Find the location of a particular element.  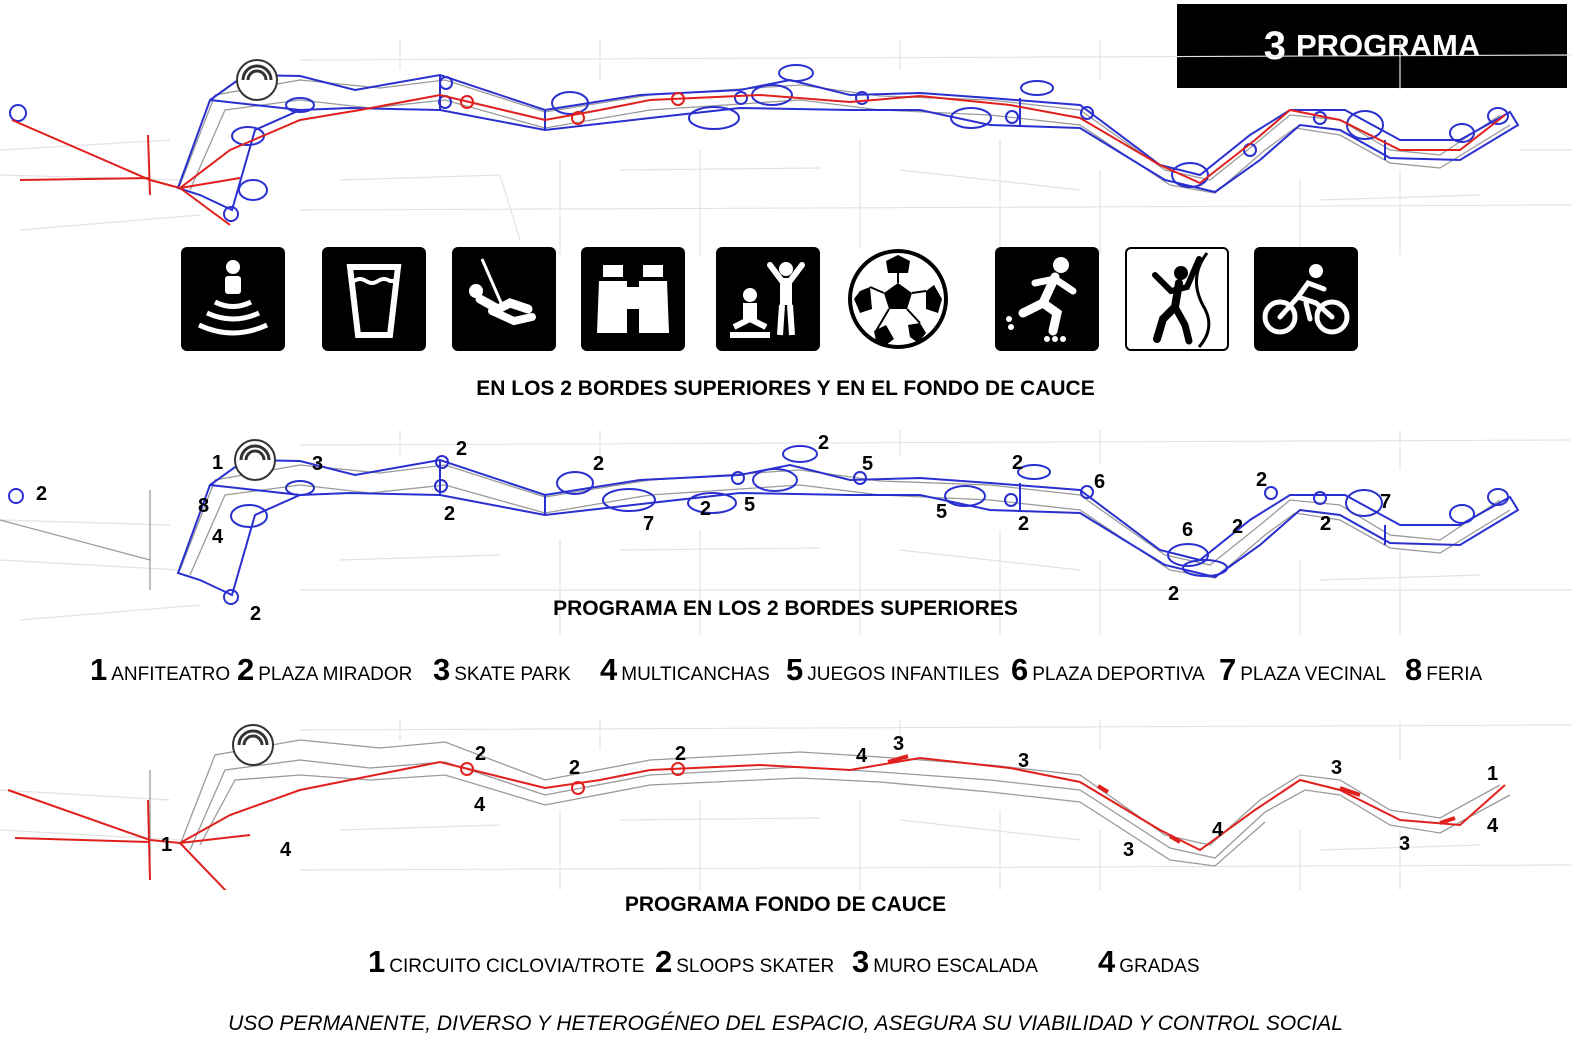

legend-item-circuito: 1 CIRCUITO CICLOVIA/TROTE is located at coordinates (506, 962).